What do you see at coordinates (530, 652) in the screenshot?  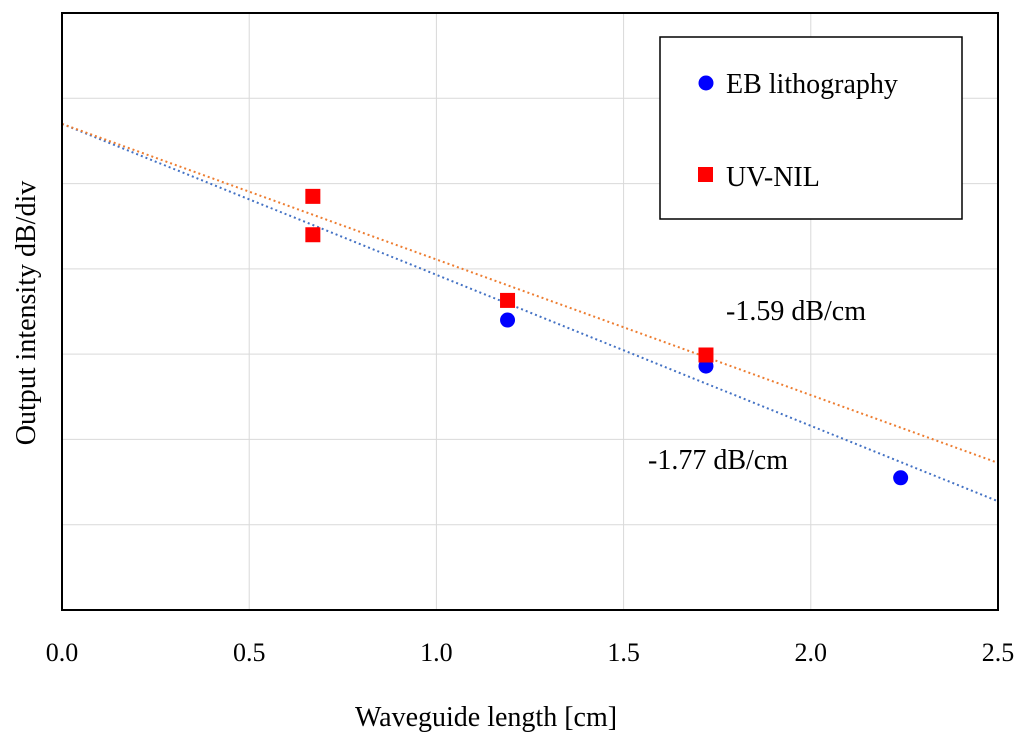 I see `x-tick-labels: 0.0 0.5 1.0 1.5 2.0 2.5` at bounding box center [530, 652].